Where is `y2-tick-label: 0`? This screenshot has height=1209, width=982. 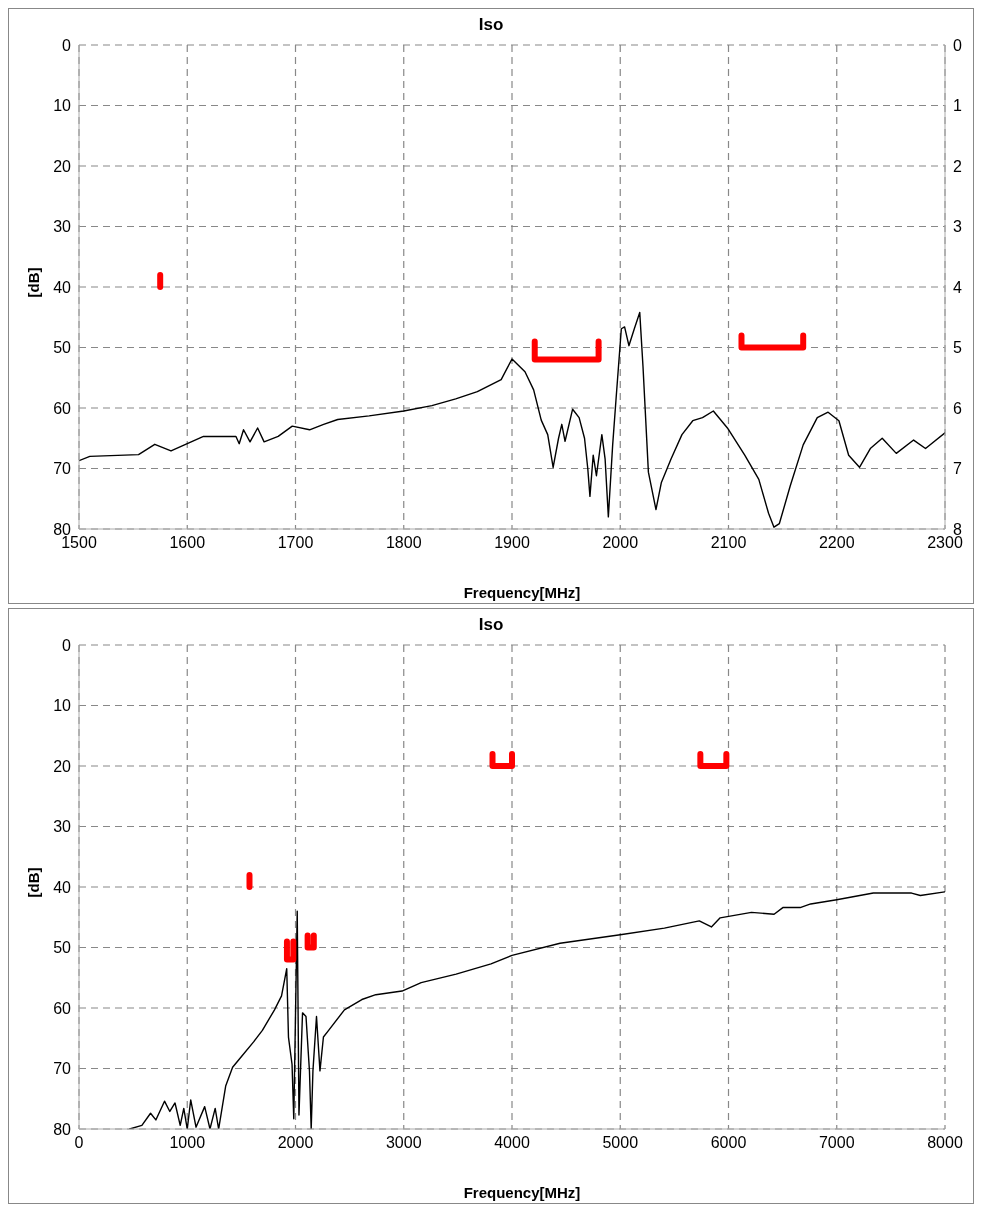 y2-tick-label: 0 is located at coordinates (957, 45).